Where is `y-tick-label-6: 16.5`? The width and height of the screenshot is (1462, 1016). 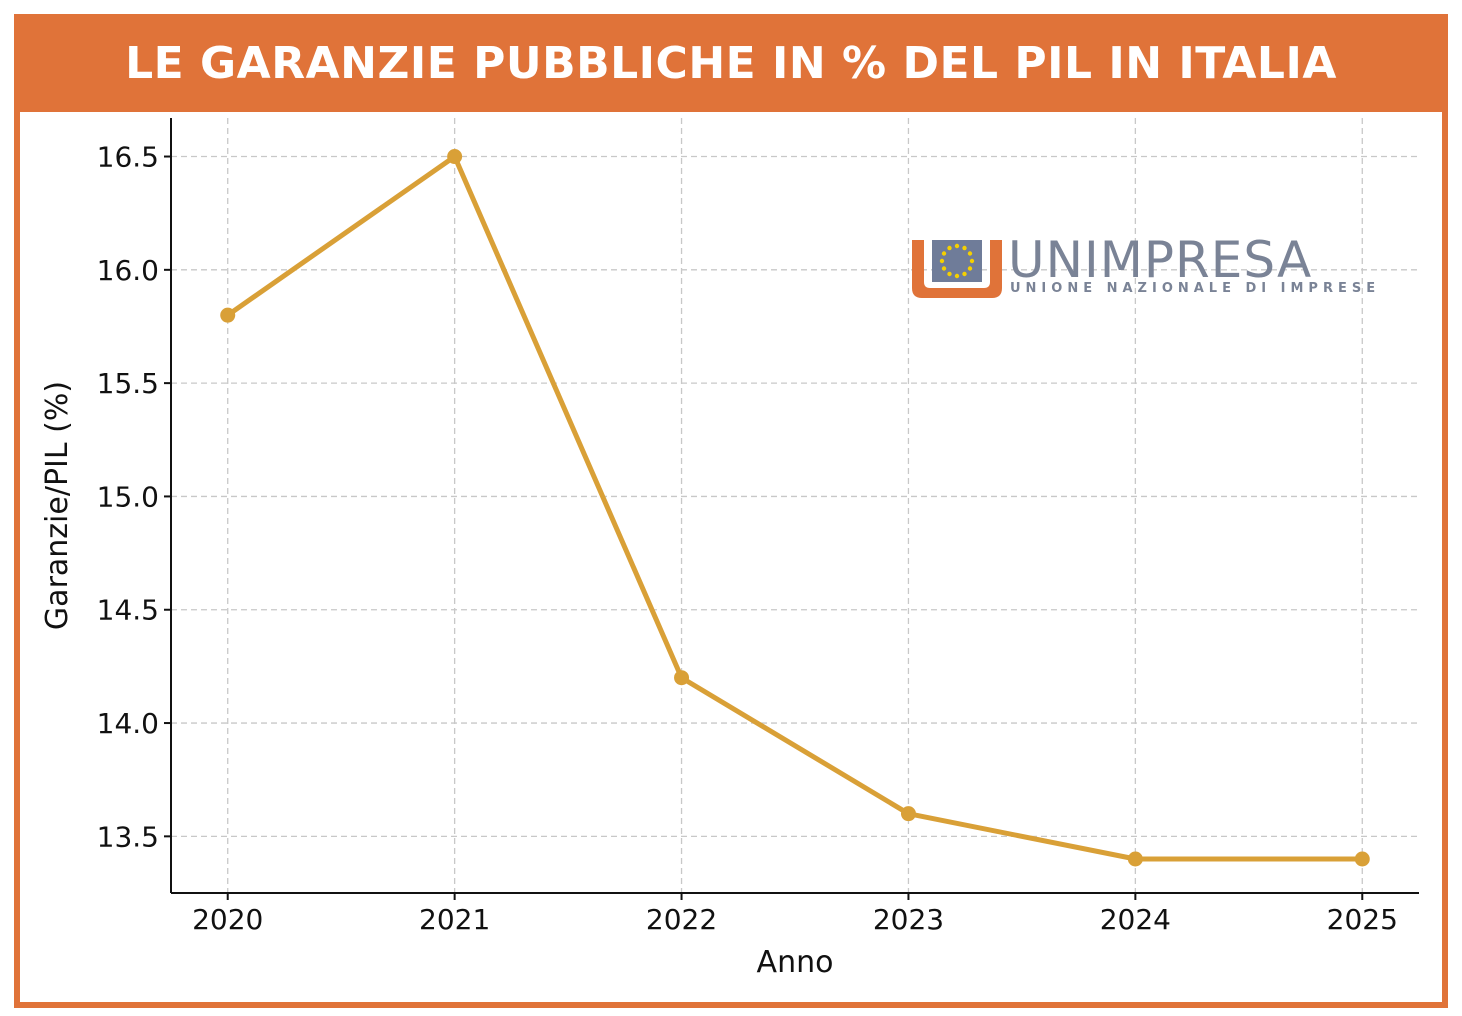
y-tick-label-6: 16.5 is located at coordinates (128, 157).